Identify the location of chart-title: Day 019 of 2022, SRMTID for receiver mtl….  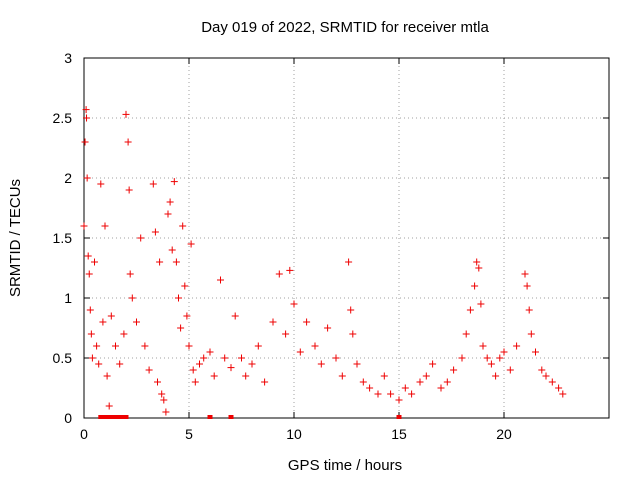
(345, 27).